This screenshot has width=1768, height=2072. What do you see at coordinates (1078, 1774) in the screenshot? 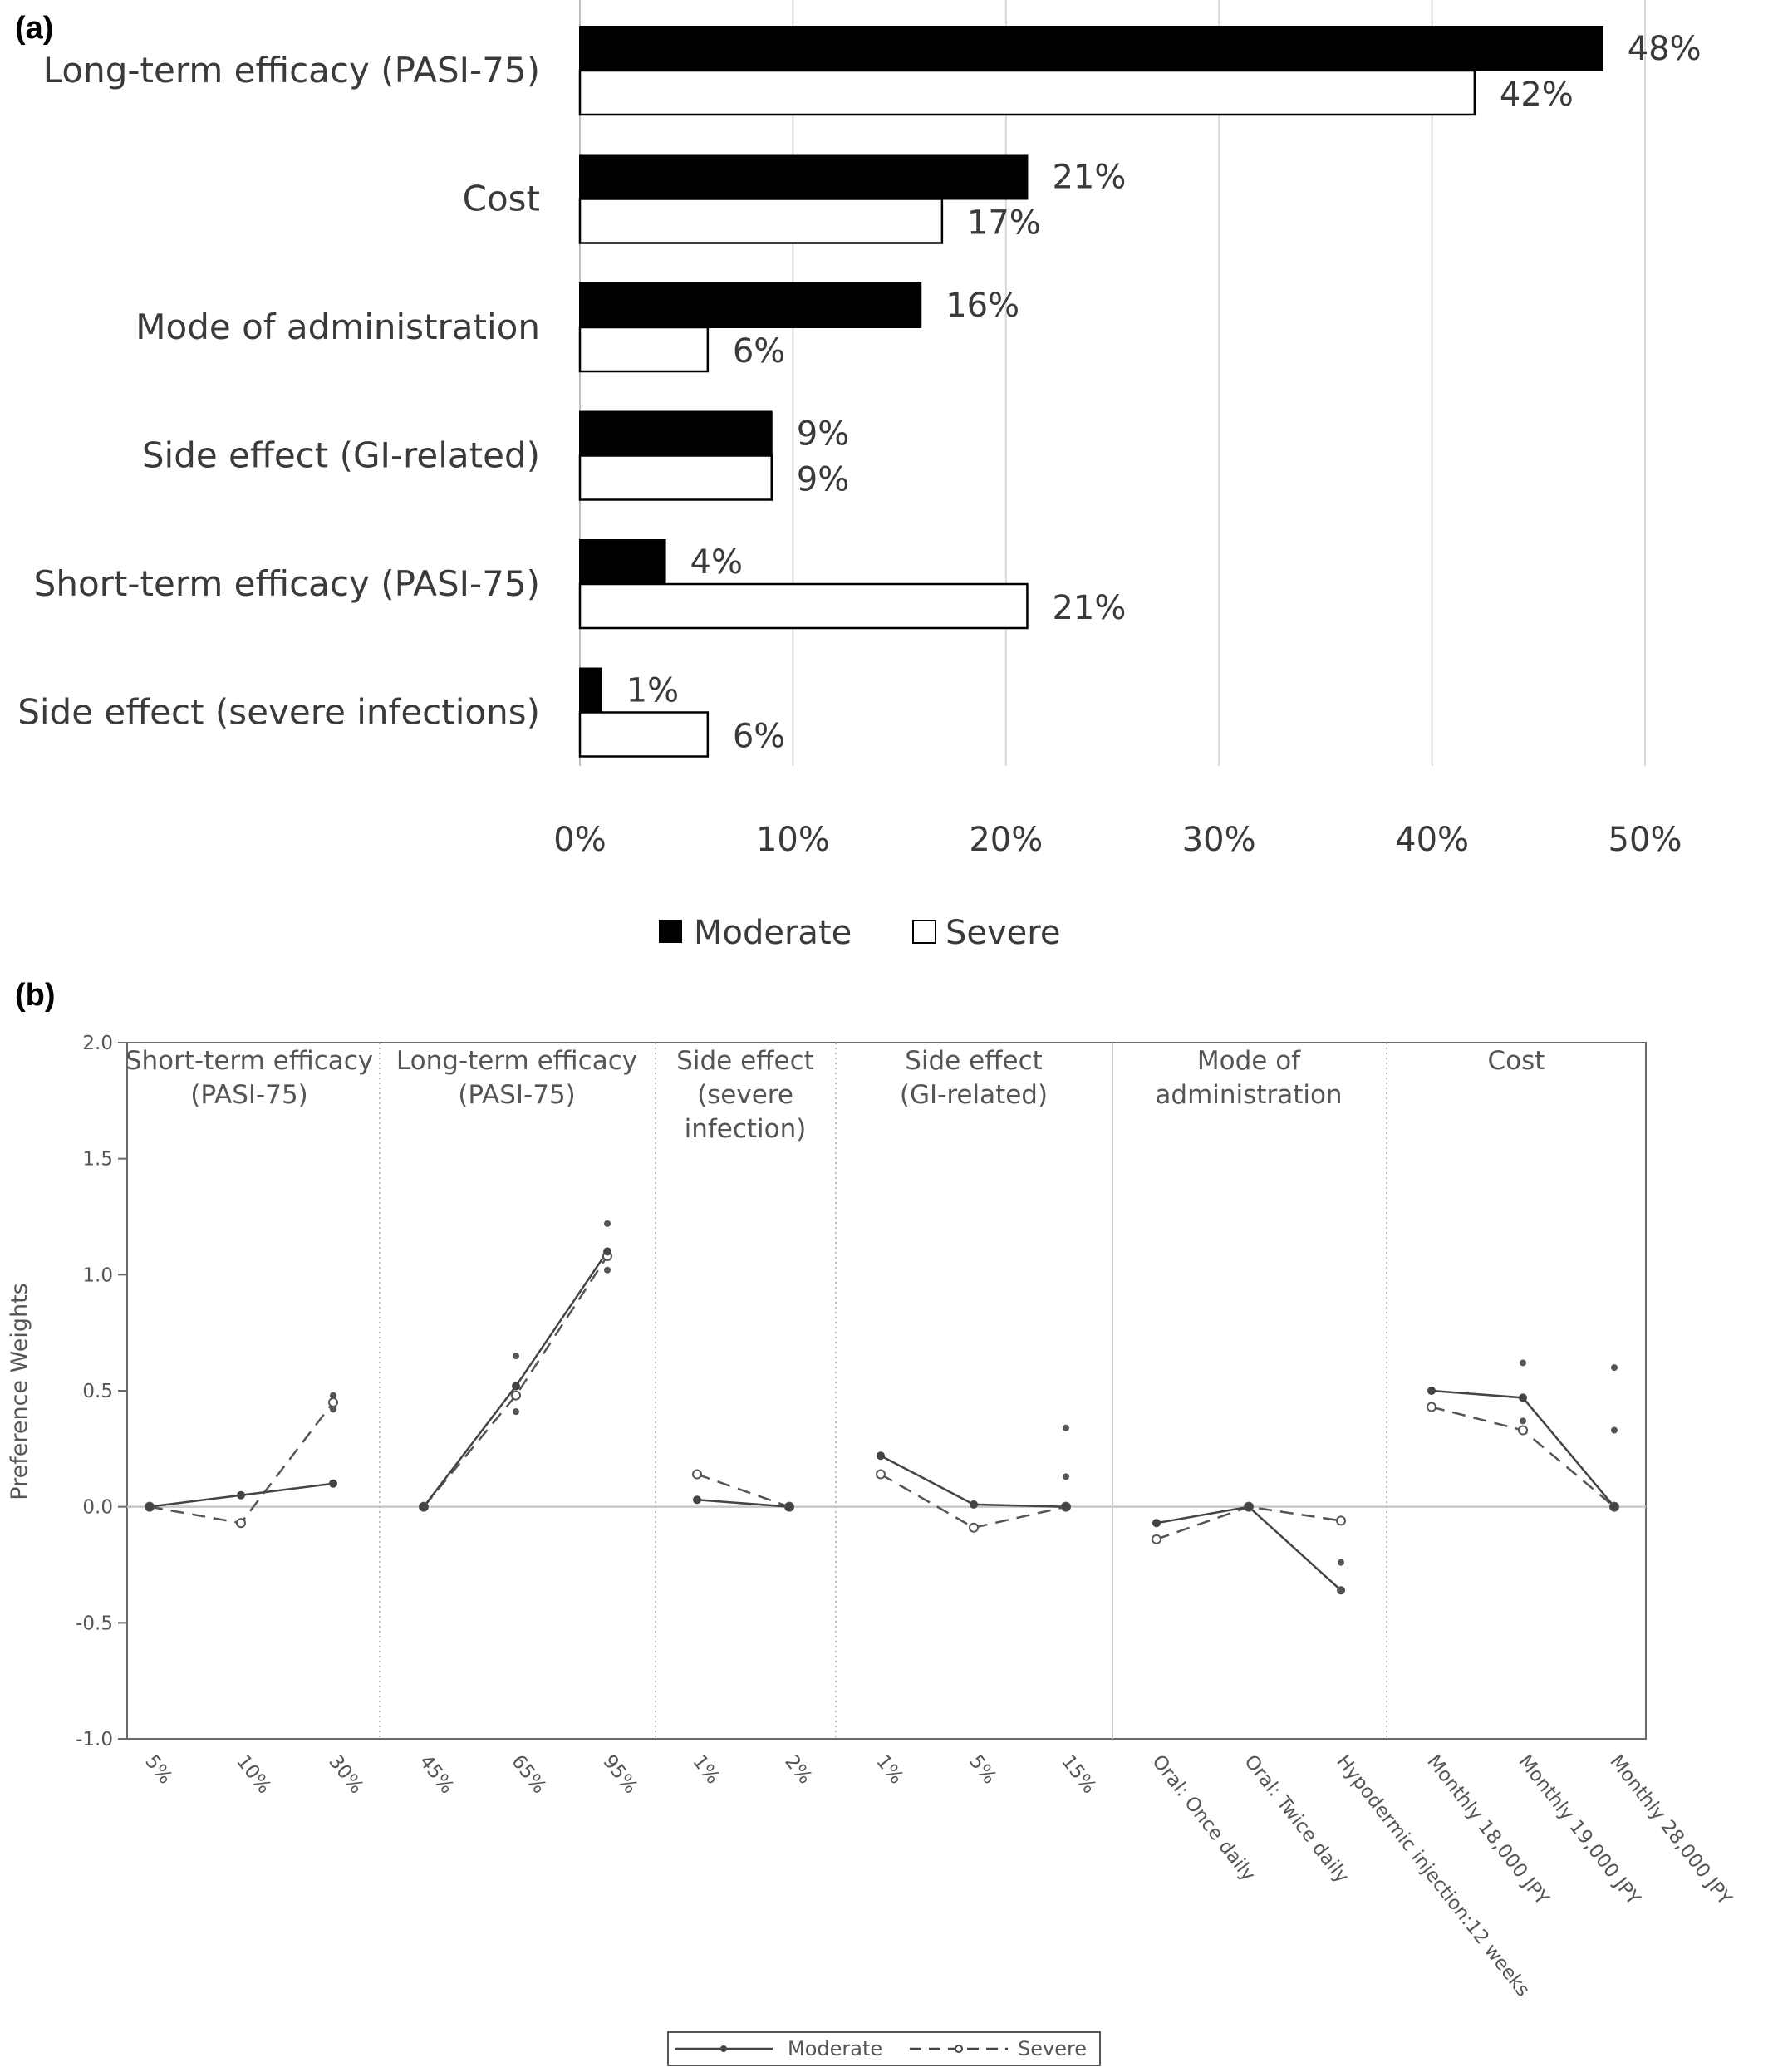
I see `x-tick-label: 15%` at bounding box center [1078, 1774].